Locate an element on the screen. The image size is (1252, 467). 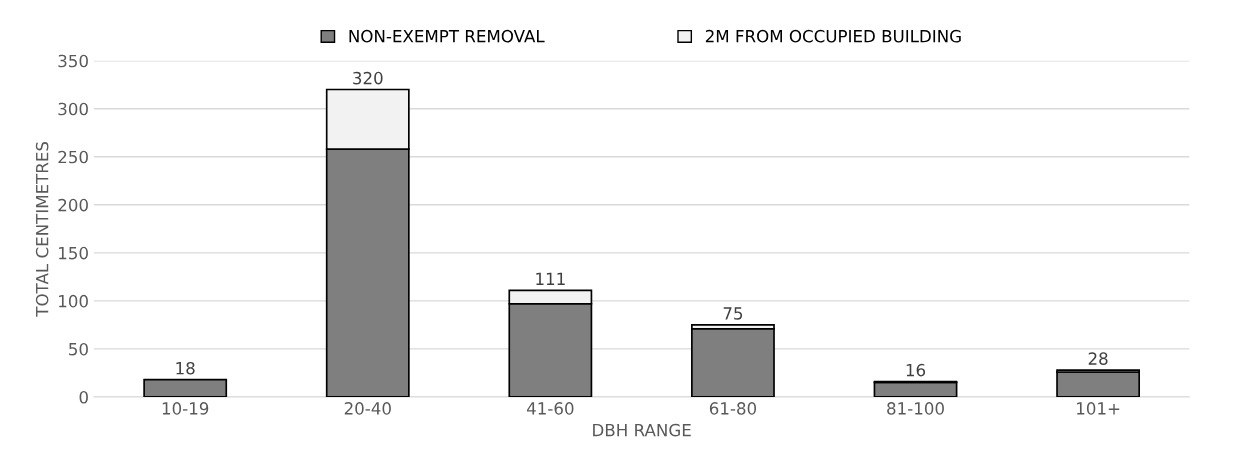
y-tick-label: 250 is located at coordinates (73, 157).